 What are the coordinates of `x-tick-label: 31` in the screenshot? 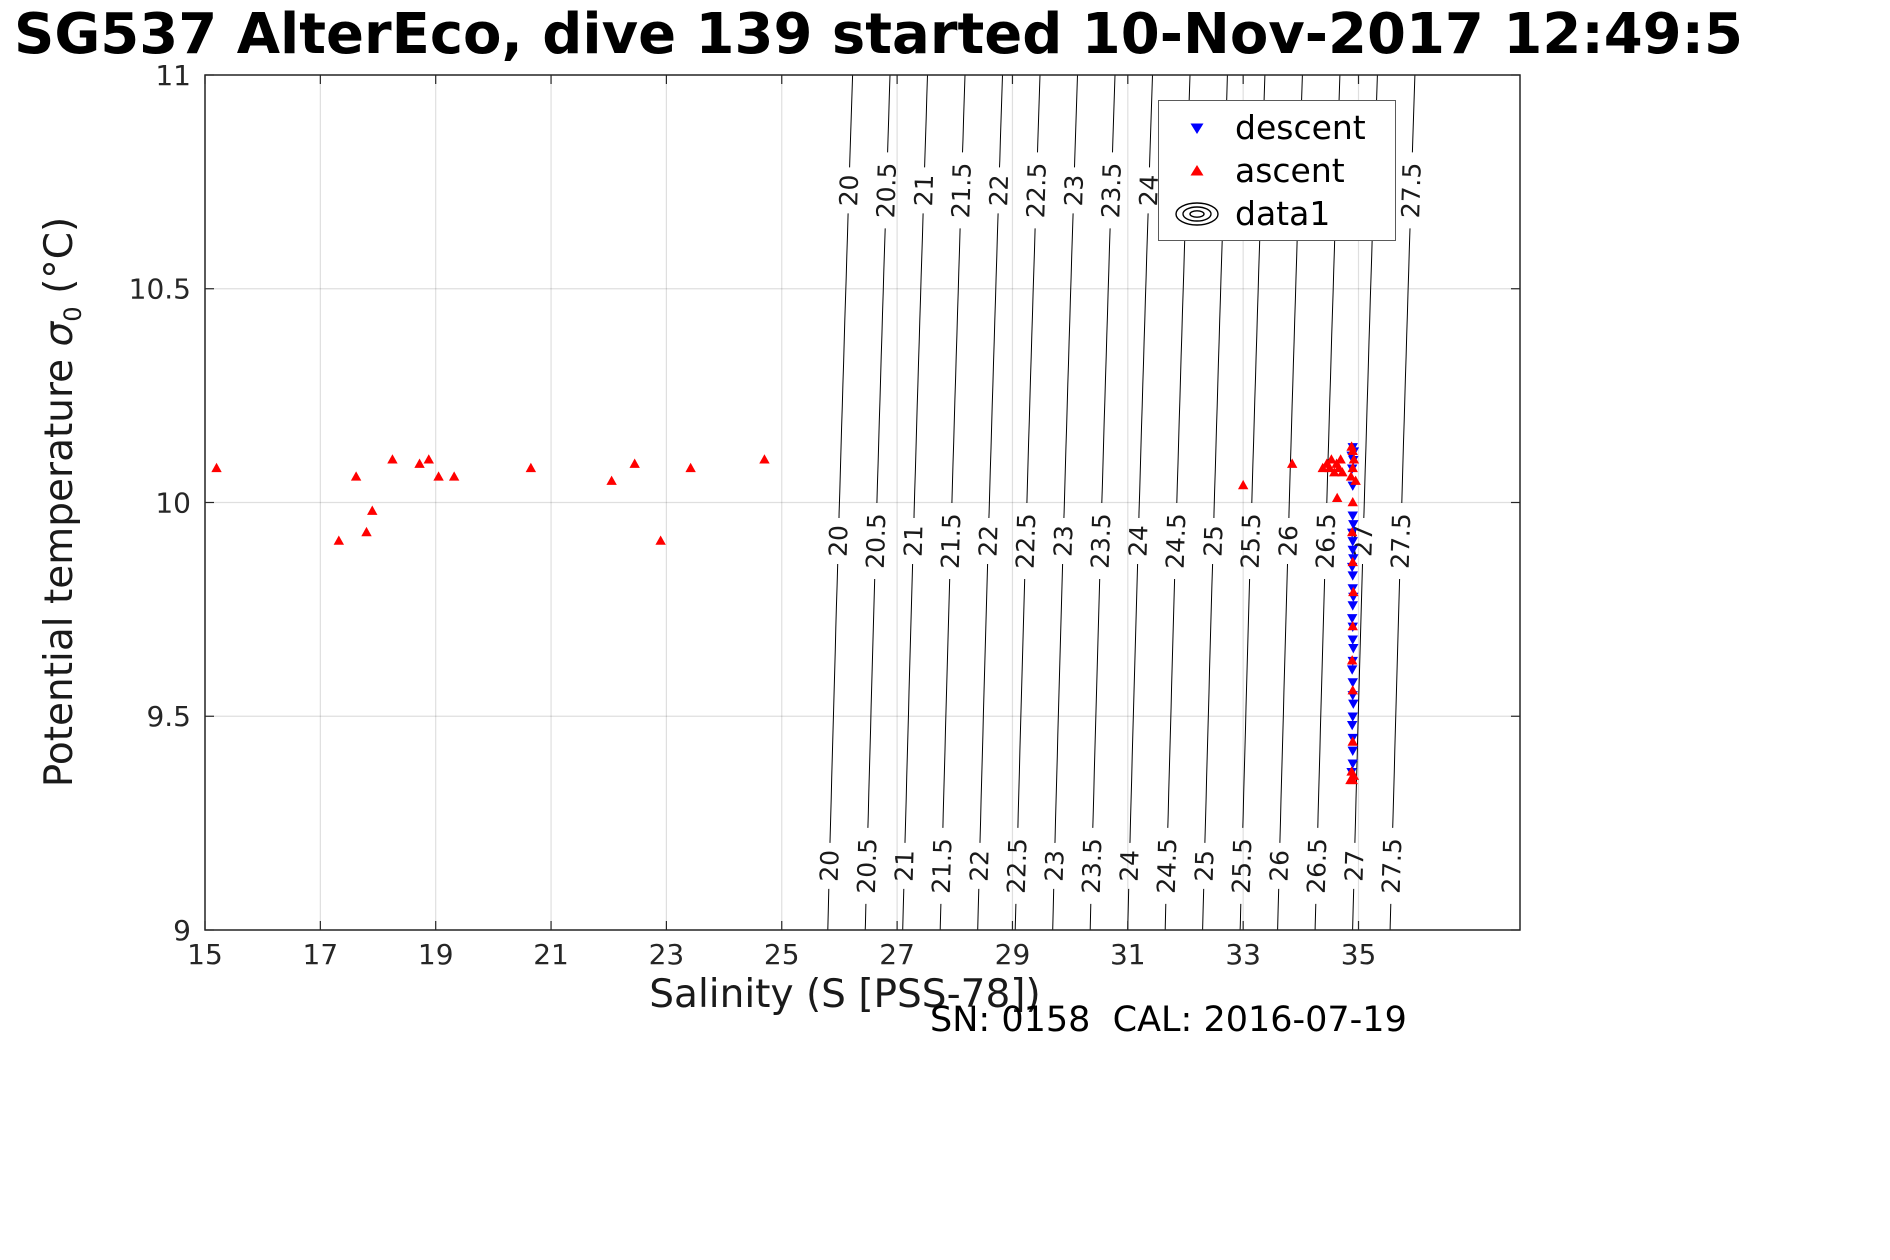 It's located at (1128, 954).